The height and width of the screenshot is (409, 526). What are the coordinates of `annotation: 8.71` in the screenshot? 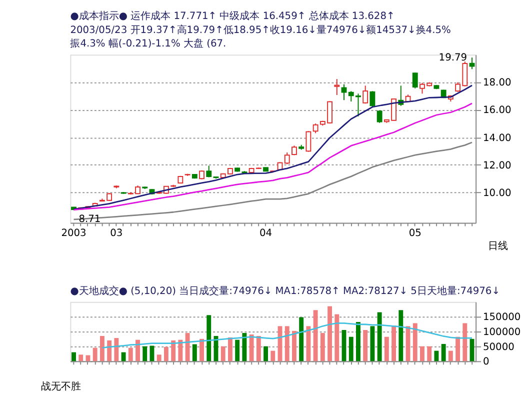 It's located at (89, 220).